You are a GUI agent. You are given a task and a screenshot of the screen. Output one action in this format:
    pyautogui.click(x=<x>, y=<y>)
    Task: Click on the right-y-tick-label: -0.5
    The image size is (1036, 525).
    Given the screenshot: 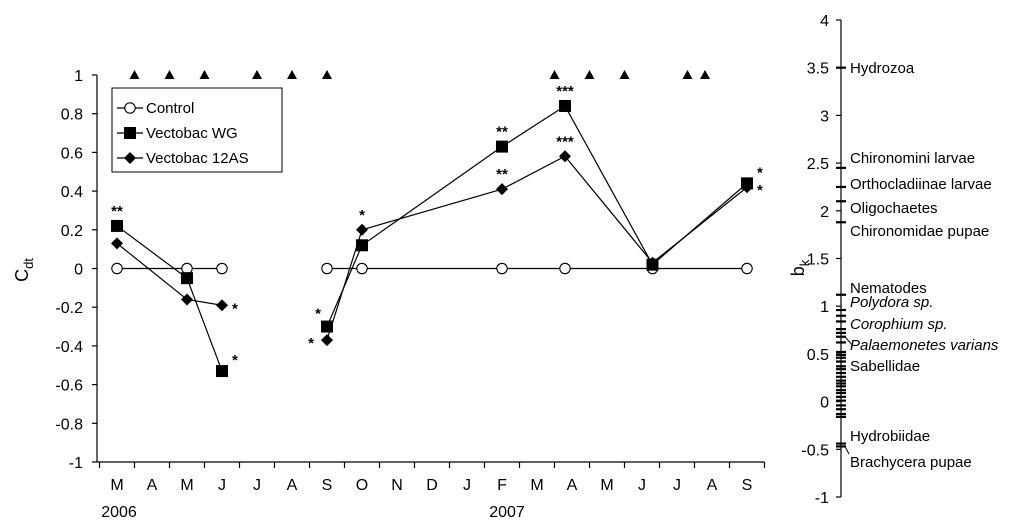 What is the action you would take?
    pyautogui.click(x=815, y=450)
    